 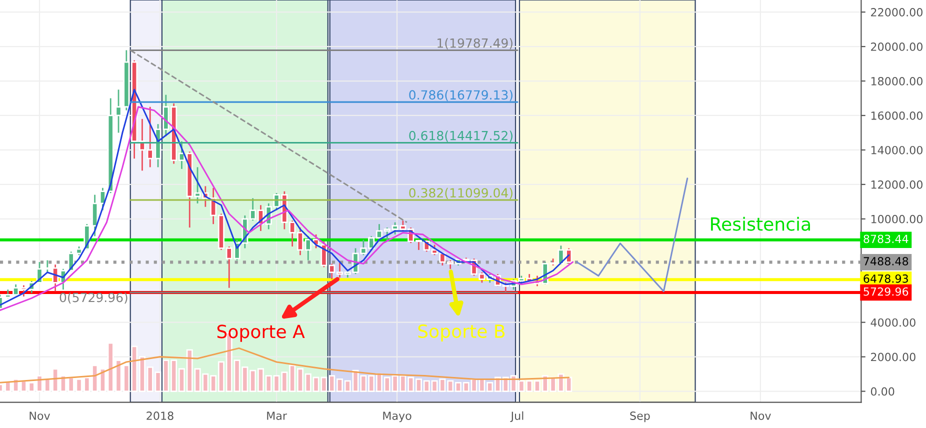 What do you see at coordinates (893, 322) in the screenshot?
I see `y-tick-label: 4000.00` at bounding box center [893, 322].